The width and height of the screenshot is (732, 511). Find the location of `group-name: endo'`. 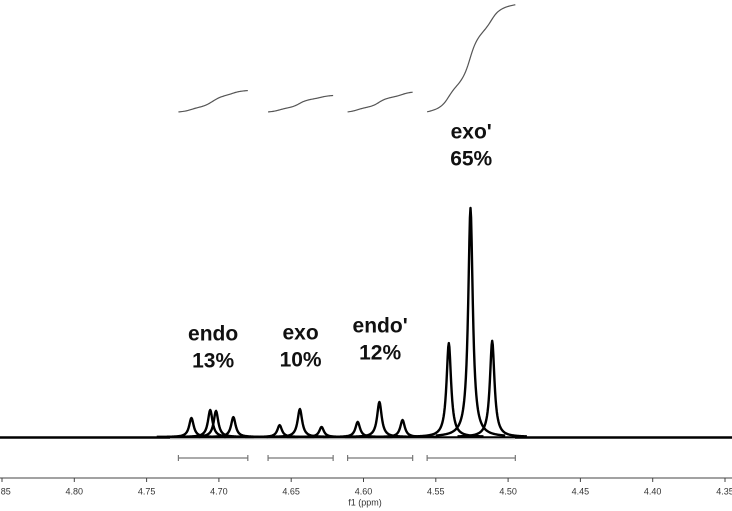

group-name: endo' is located at coordinates (380, 326).